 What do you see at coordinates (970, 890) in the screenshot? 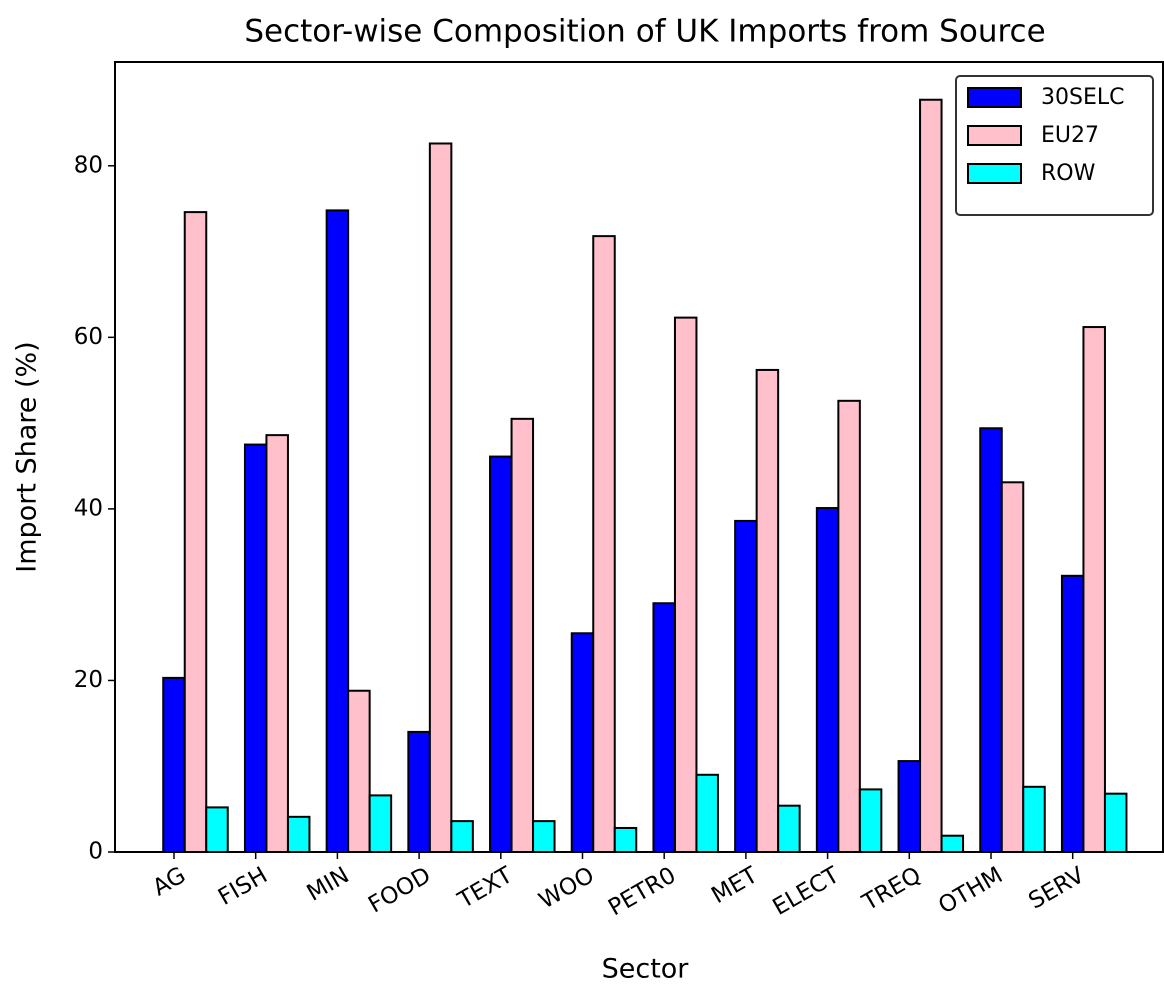
I see `x-tick-label: OTHM` at bounding box center [970, 890].